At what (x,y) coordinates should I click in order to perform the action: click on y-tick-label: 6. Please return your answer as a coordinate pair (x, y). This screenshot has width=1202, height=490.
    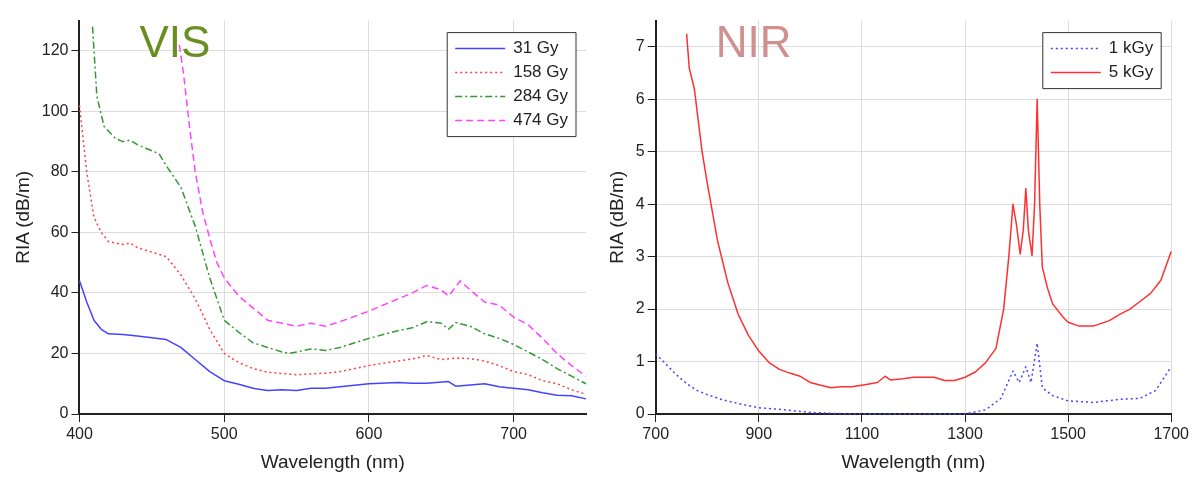
    Looking at the image, I should click on (640, 98).